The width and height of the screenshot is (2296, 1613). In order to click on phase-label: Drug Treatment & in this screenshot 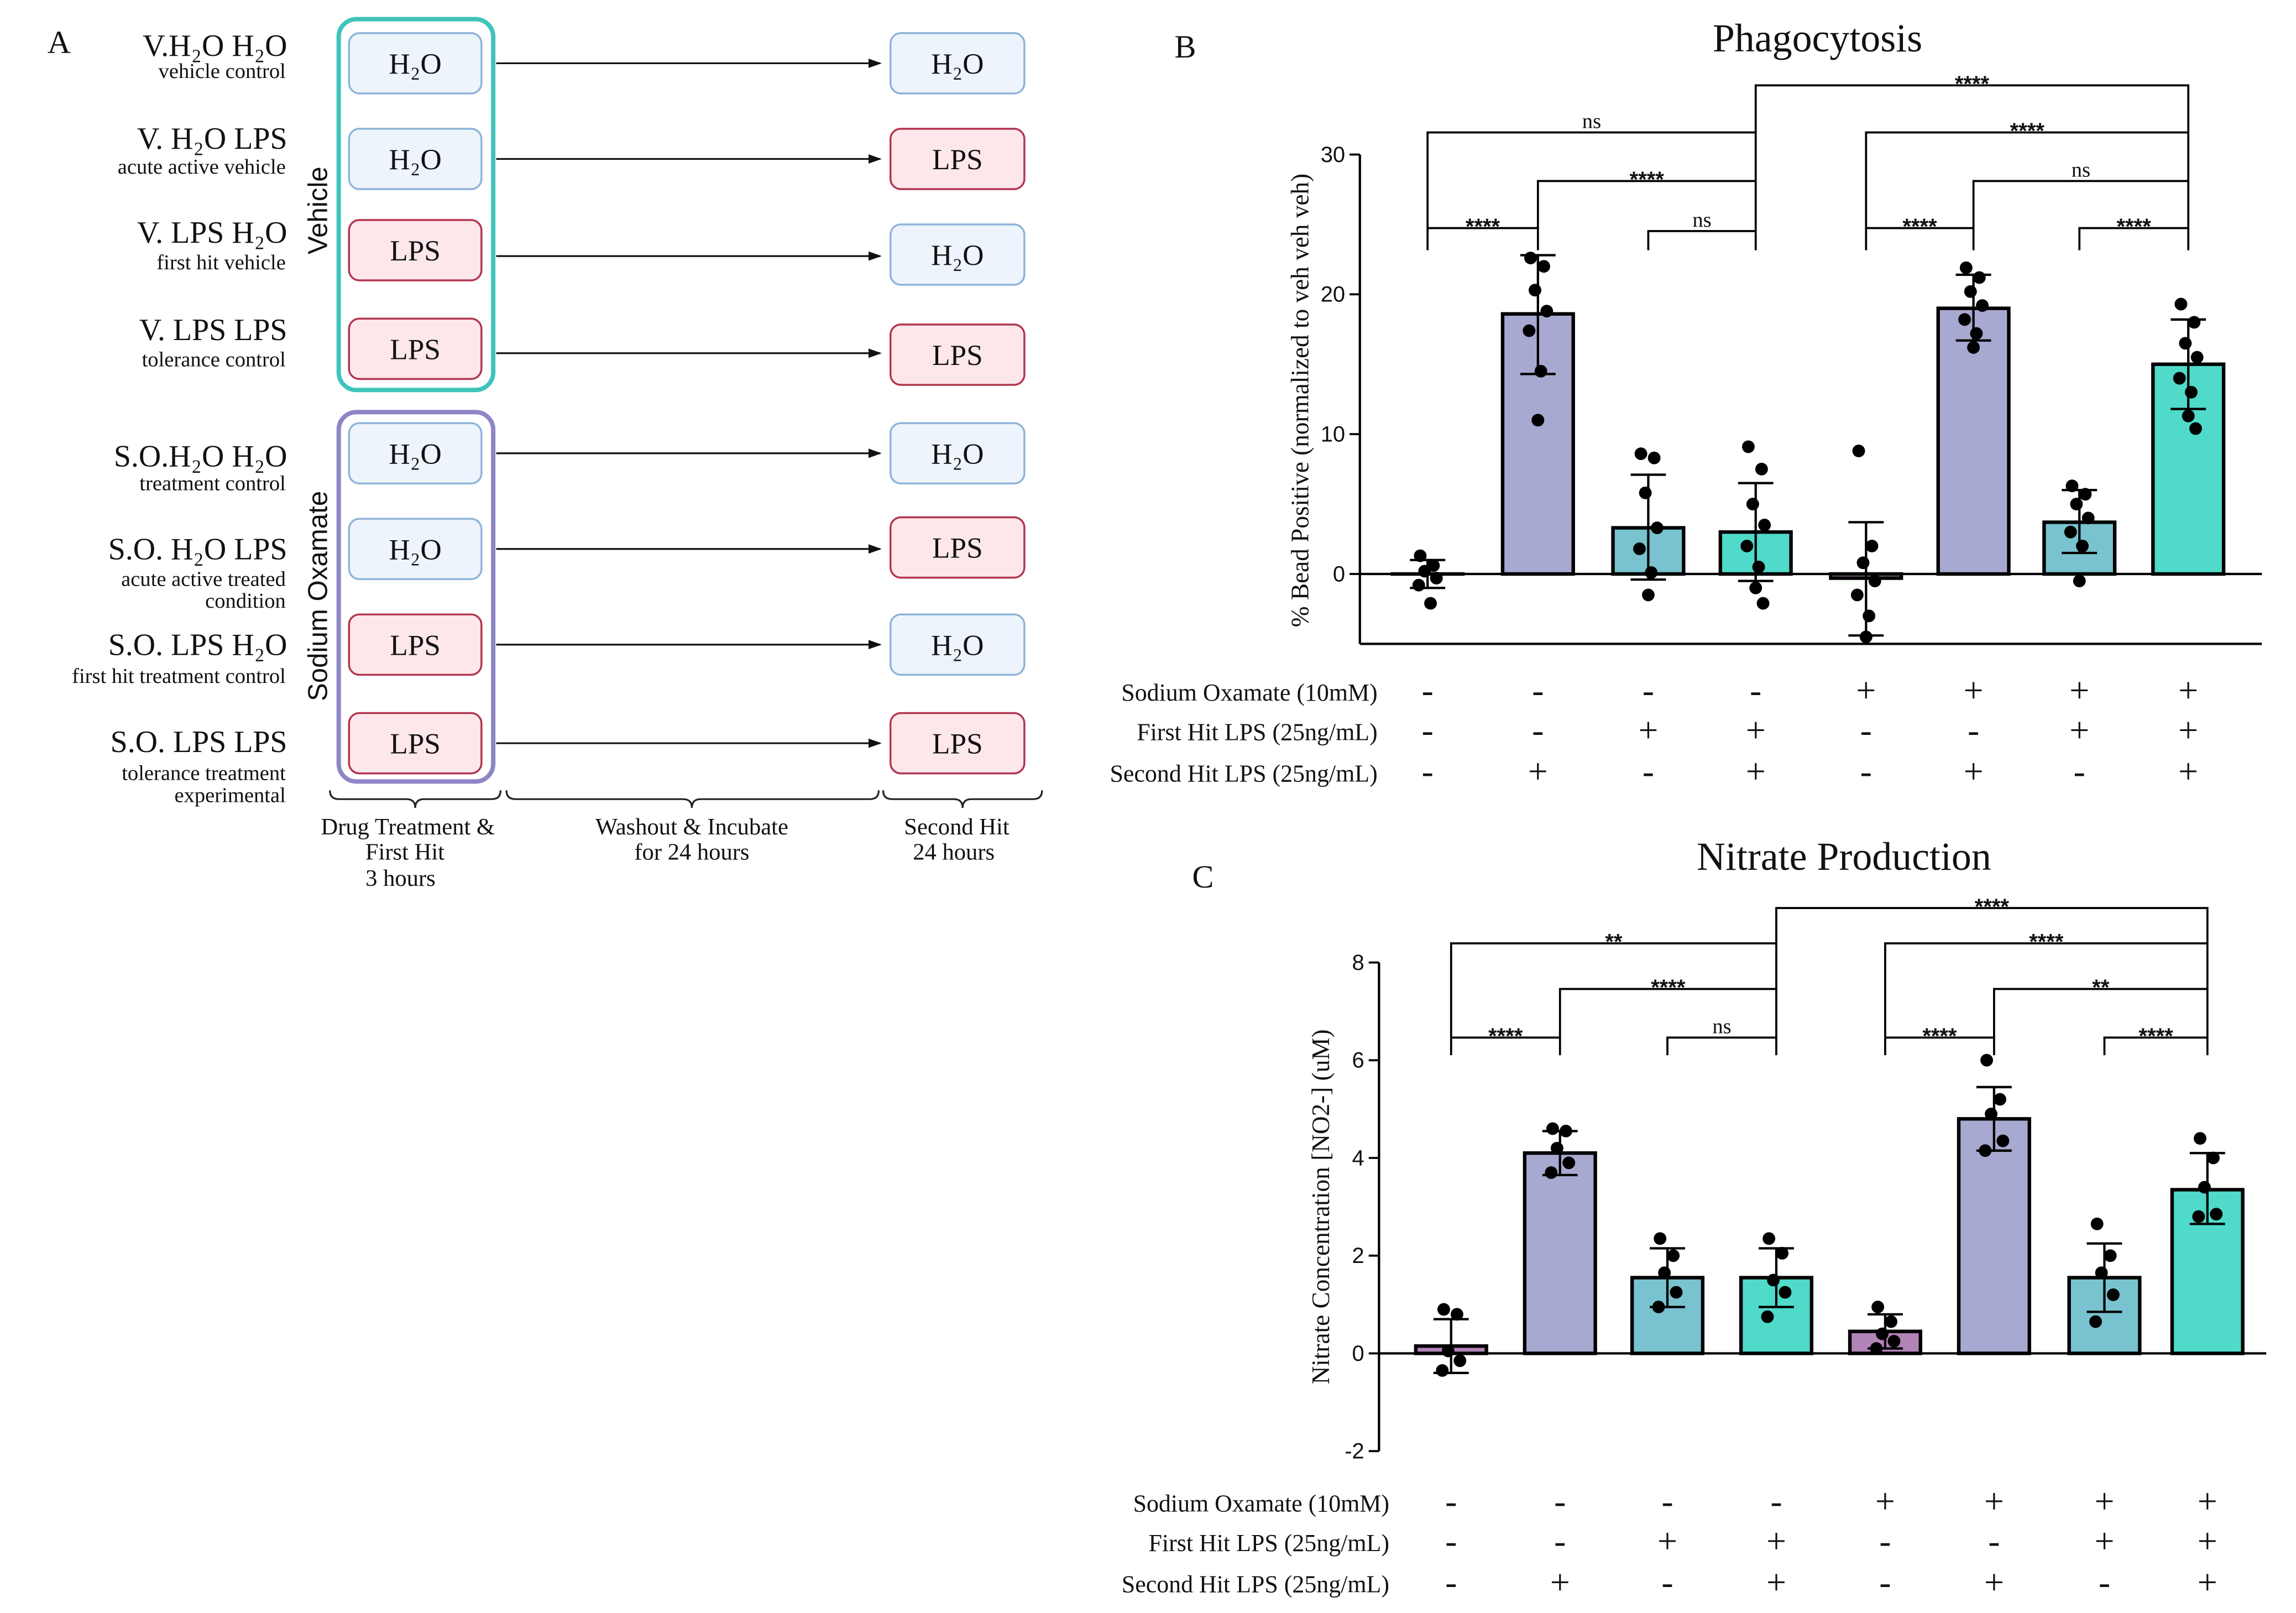, I will do `click(408, 827)`.